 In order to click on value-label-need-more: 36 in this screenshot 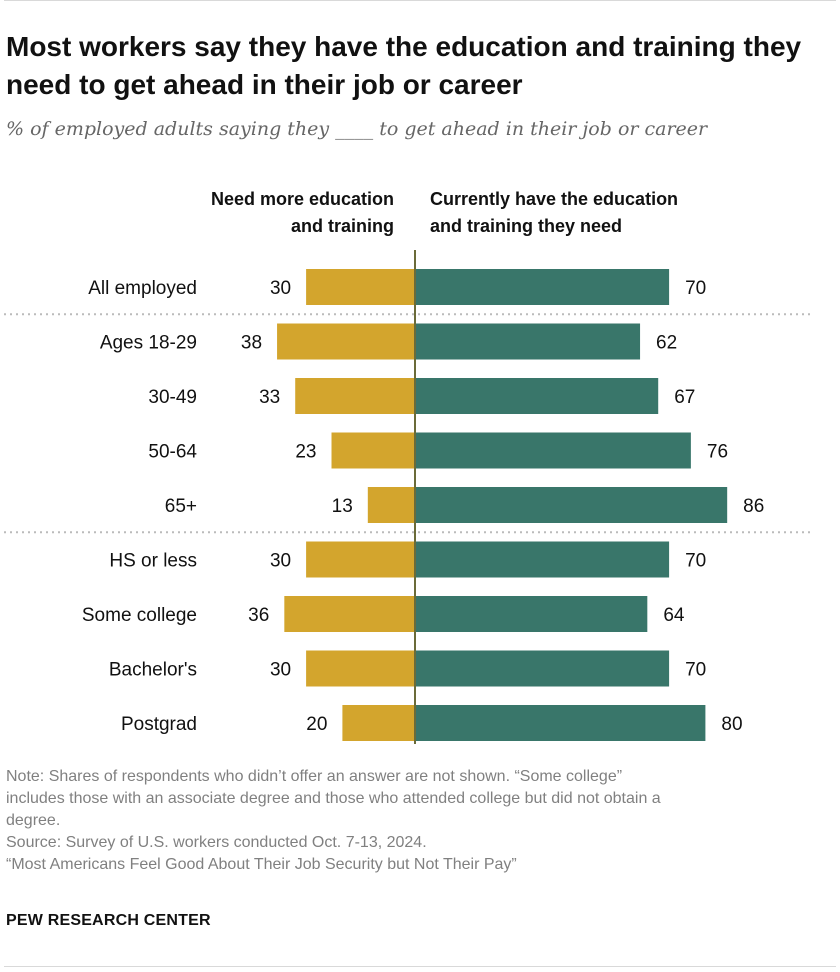, I will do `click(258, 615)`.